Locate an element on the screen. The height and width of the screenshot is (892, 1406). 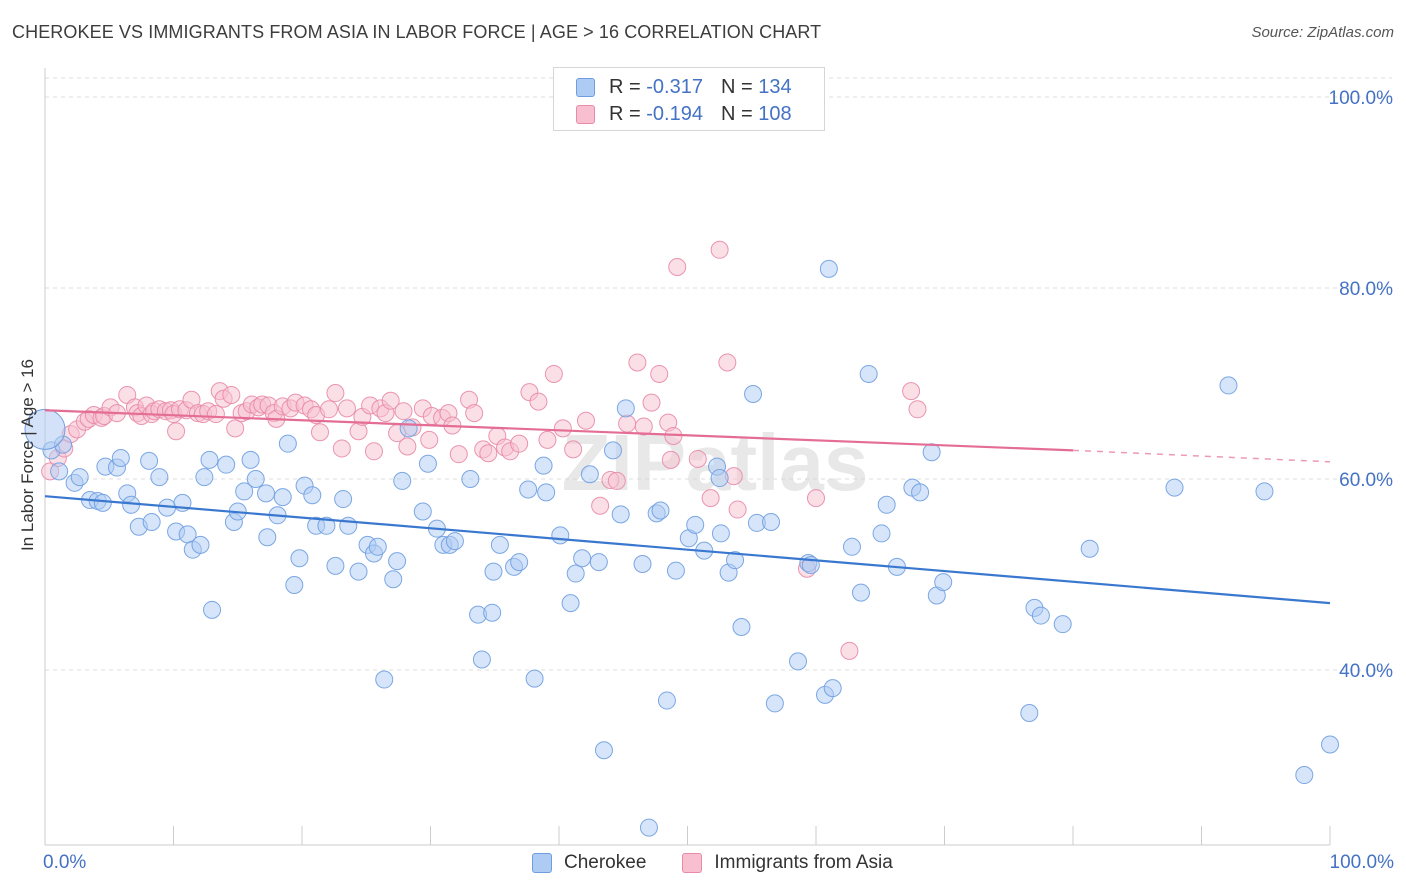
source-label: Source: ZipAtlas.com is located at coordinates (1322, 32).